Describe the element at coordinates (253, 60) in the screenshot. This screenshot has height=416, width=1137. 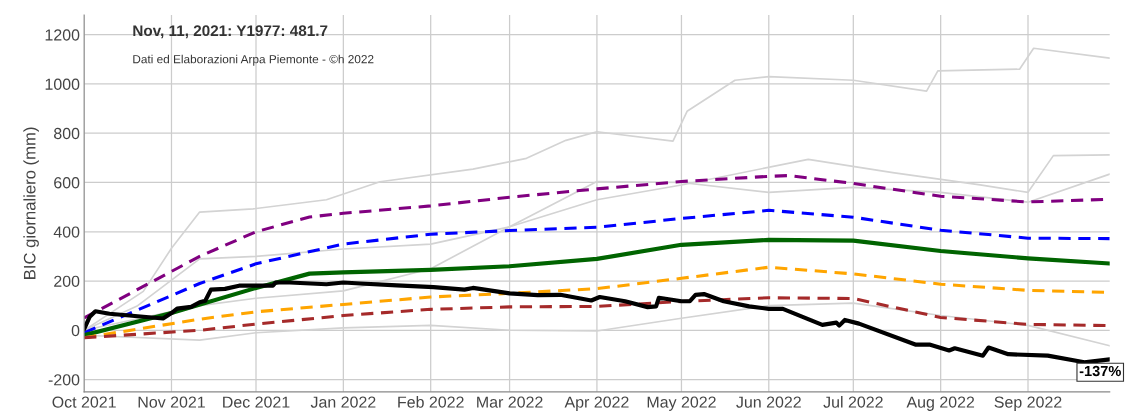
I see `annotation: Dati ed Elaborazioni Arpa Piemonte - ©h 2022` at that location.